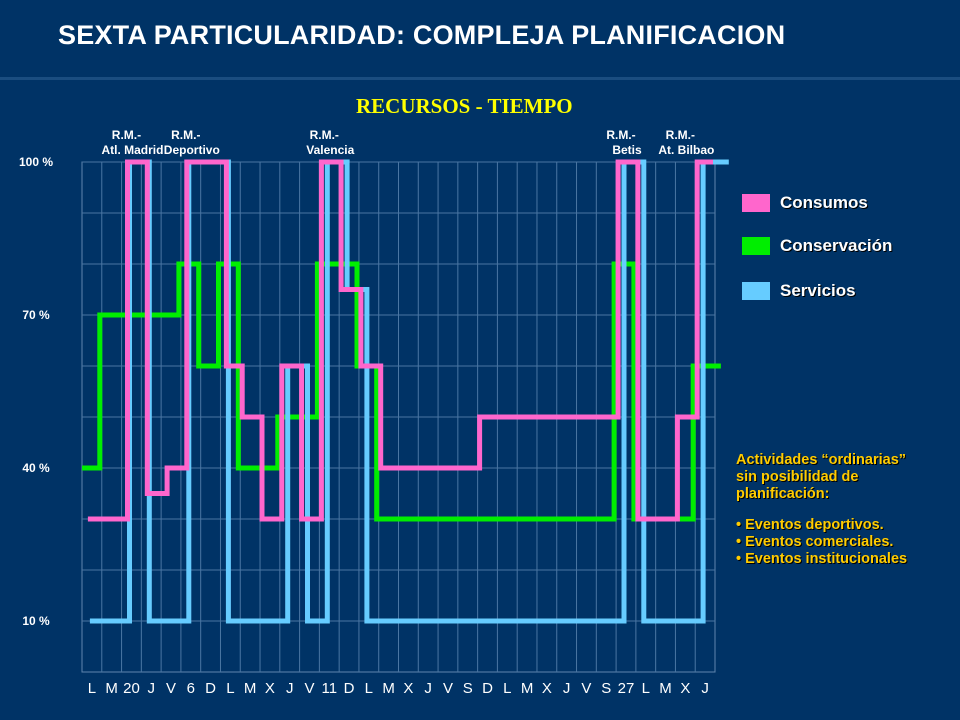 Image resolution: width=960 pixels, height=720 pixels. What do you see at coordinates (330, 150) in the screenshot?
I see `match-annotation-line2: Valencia` at bounding box center [330, 150].